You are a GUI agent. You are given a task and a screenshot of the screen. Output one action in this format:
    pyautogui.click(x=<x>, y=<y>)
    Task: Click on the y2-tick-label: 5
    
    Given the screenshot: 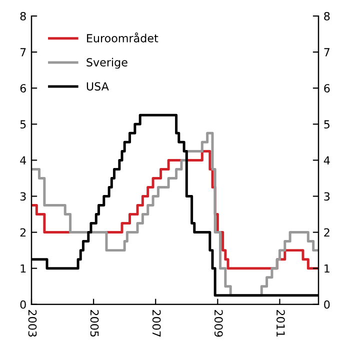 What is the action you would take?
    pyautogui.click(x=327, y=124)
    